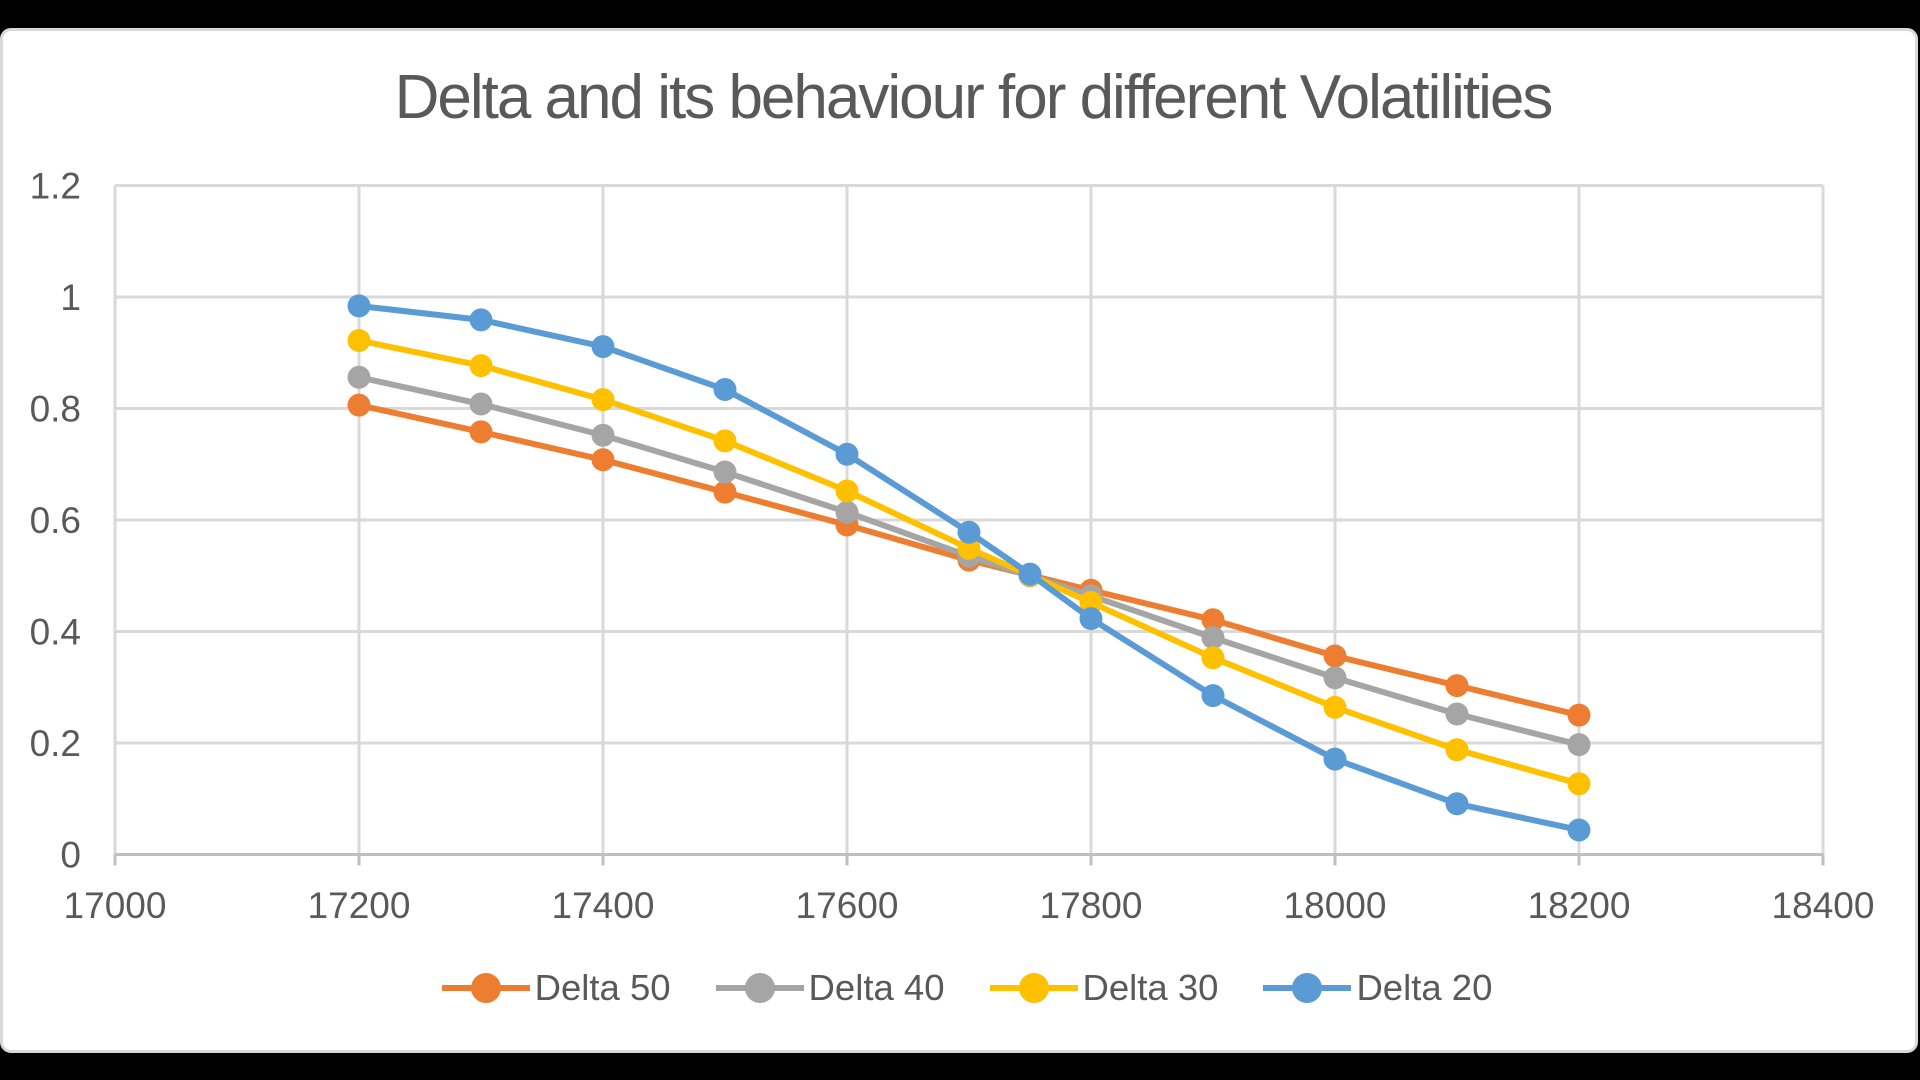 The width and height of the screenshot is (1920, 1080). Describe the element at coordinates (1150, 987) in the screenshot. I see `legend-label: Delta 30` at that location.